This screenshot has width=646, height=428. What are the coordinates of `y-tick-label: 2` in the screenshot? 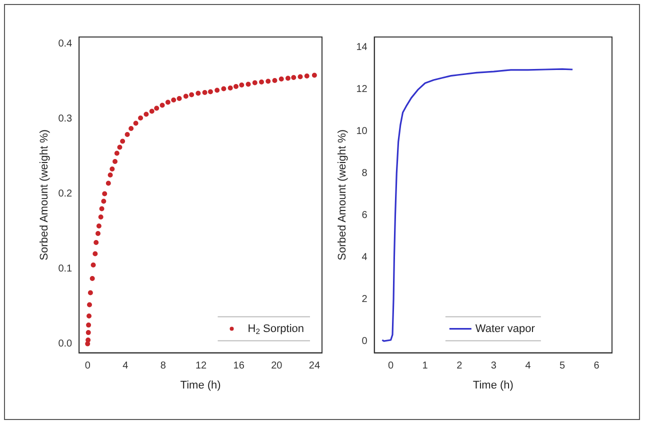 It's located at (365, 299).